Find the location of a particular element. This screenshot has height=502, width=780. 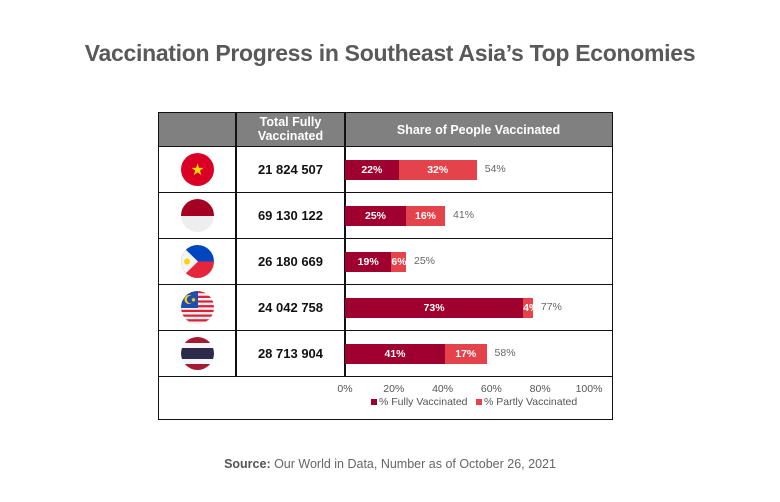

malaysia-flag-icon: ✸ is located at coordinates (197, 307).